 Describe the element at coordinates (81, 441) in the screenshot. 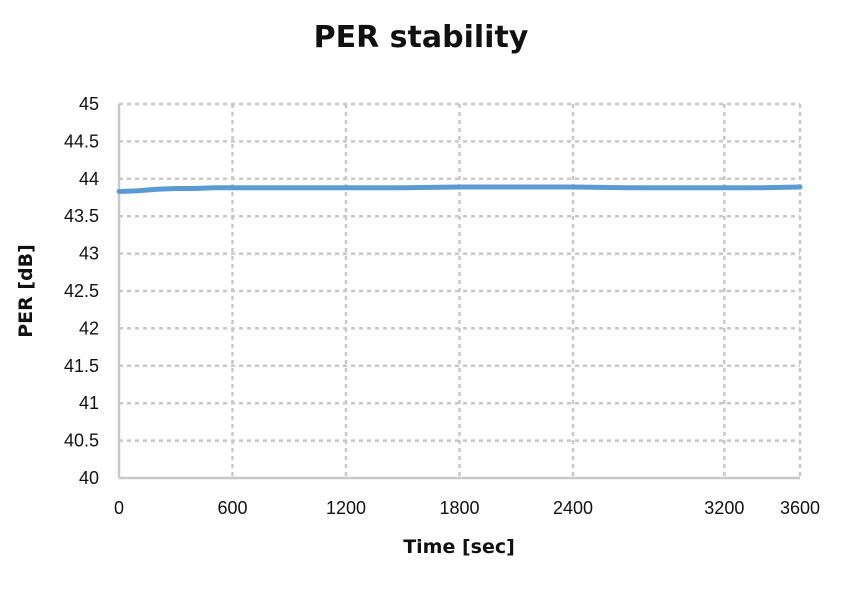

I see `y-tick-label: 40.5` at that location.